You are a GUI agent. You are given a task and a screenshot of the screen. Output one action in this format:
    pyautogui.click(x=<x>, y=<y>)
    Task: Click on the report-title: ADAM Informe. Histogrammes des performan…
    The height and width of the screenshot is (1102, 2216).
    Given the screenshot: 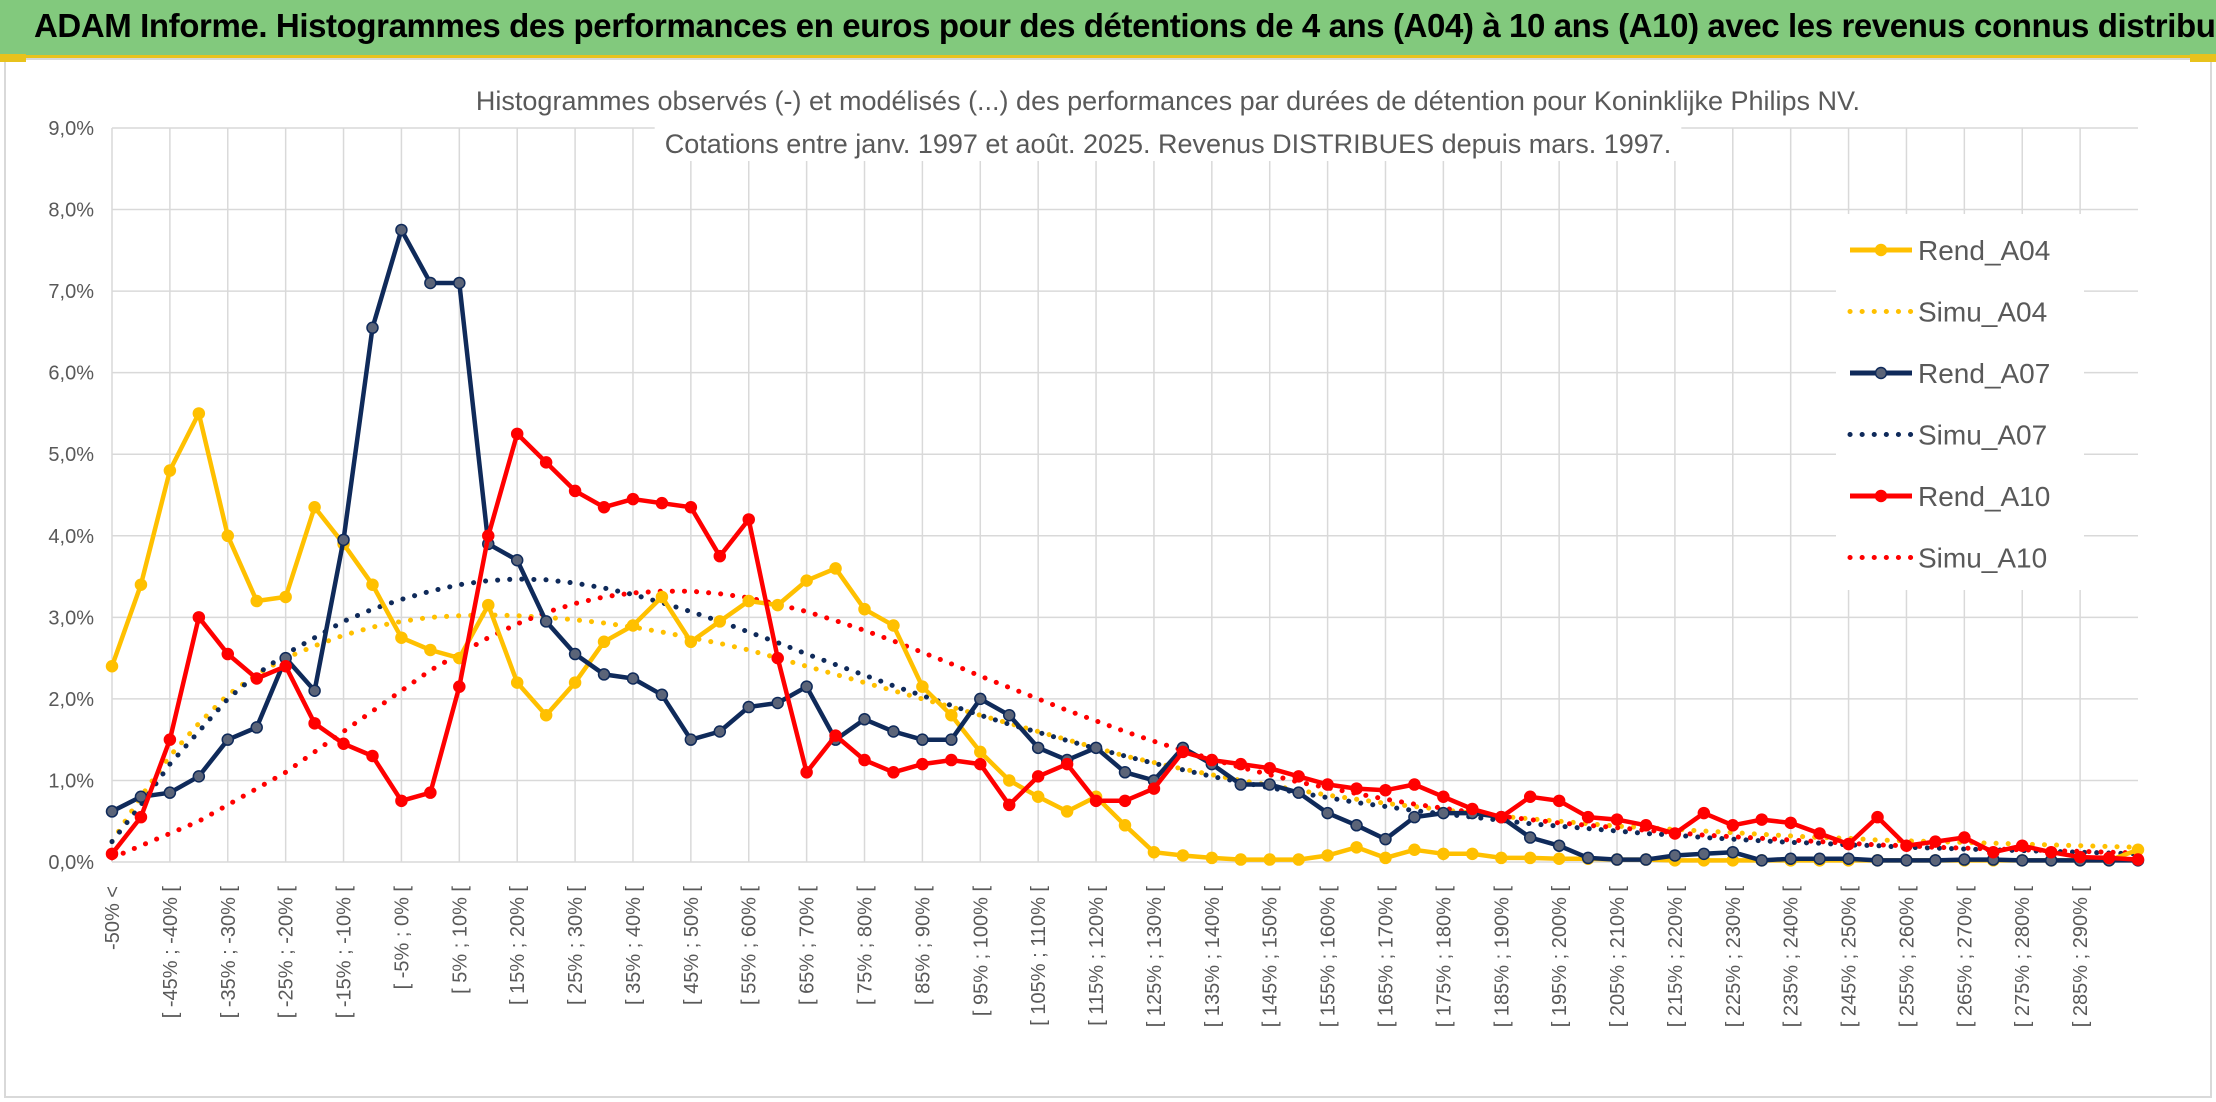 What is the action you would take?
    pyautogui.click(x=1125, y=25)
    